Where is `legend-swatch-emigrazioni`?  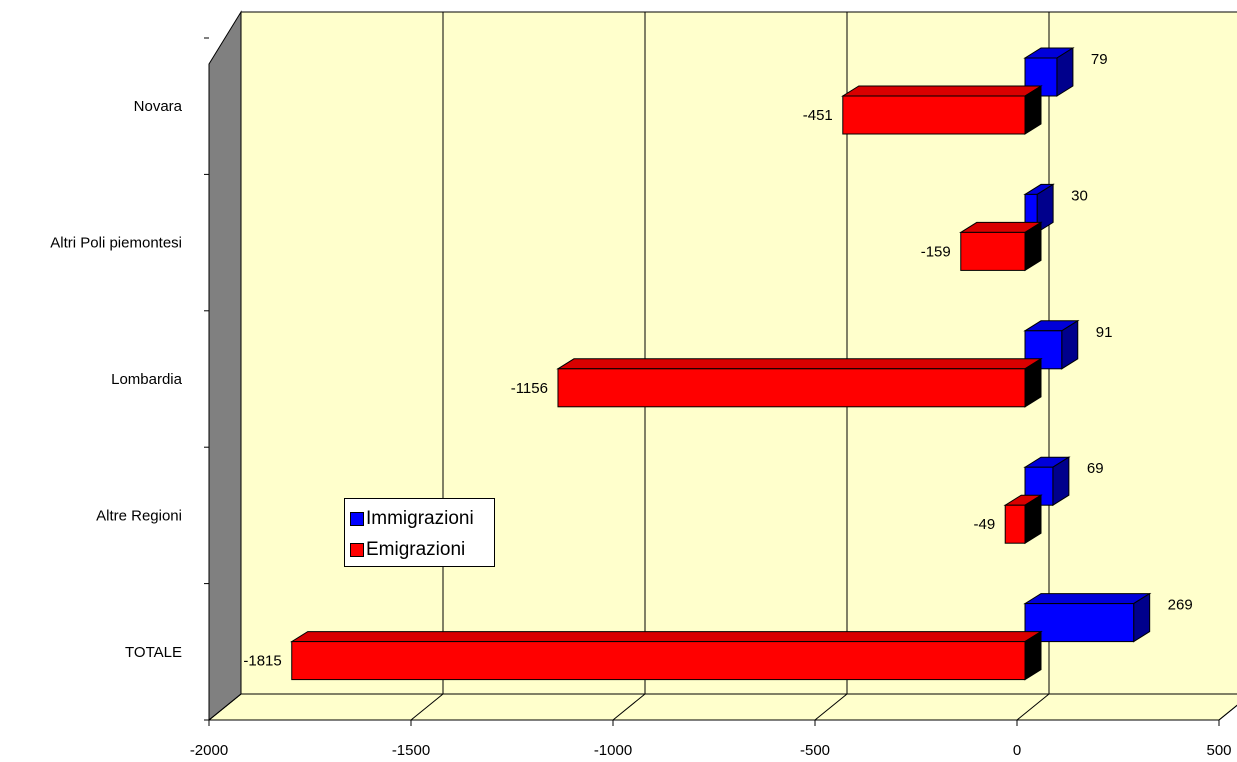
legend-swatch-emigrazioni is located at coordinates (357, 550).